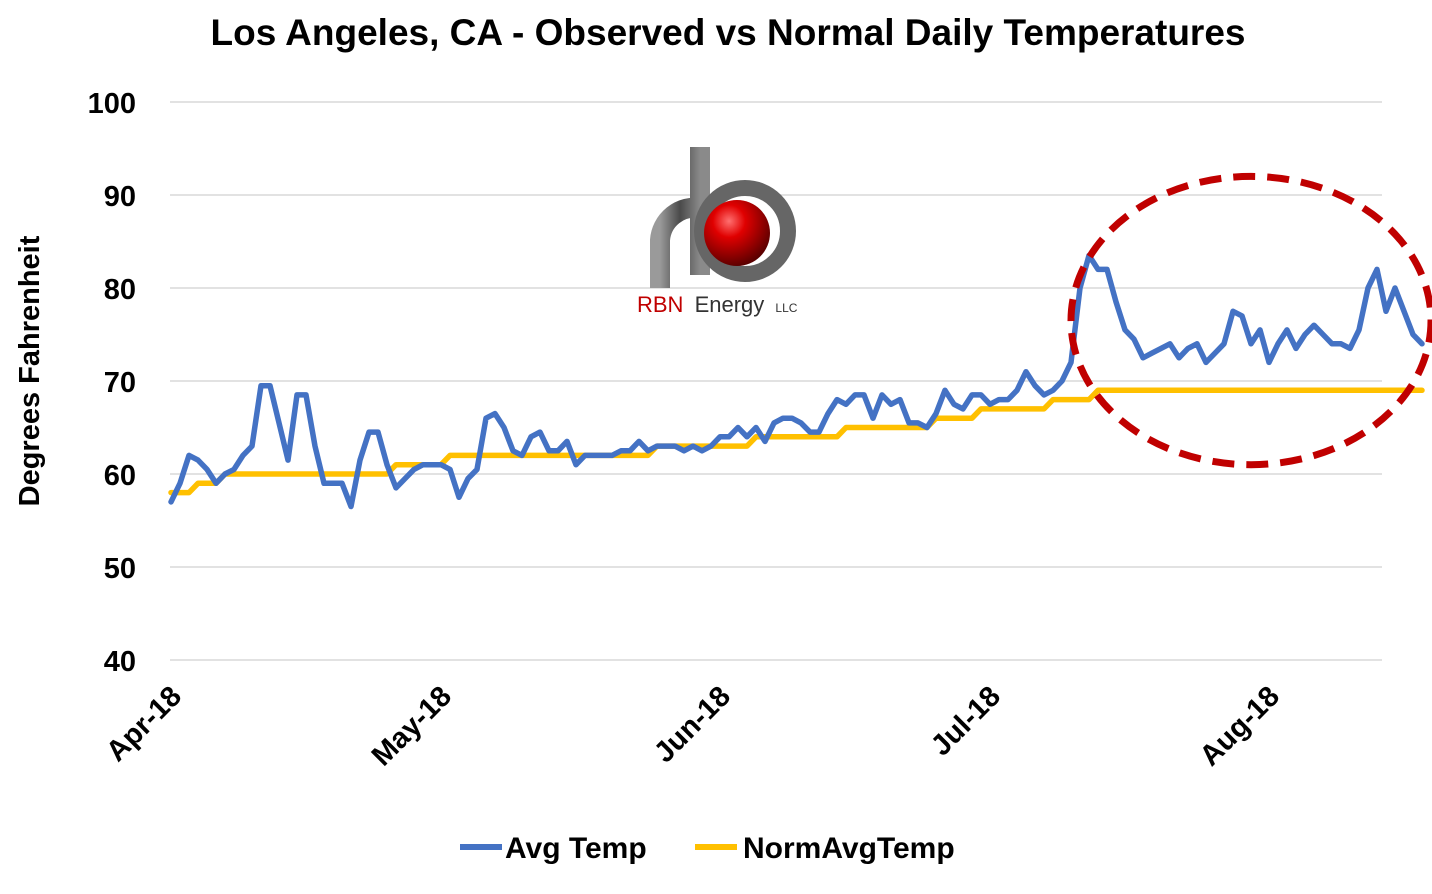 The width and height of the screenshot is (1432, 894). What do you see at coordinates (717, 304) in the screenshot?
I see `logo-text: RBN Energy LLC` at bounding box center [717, 304].